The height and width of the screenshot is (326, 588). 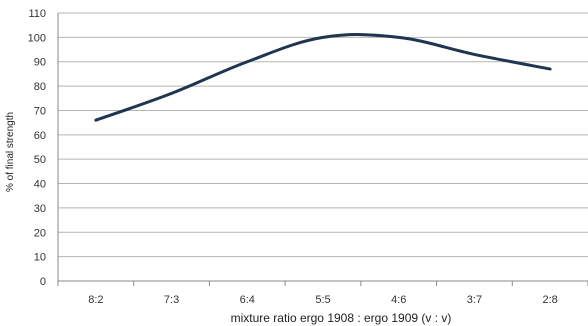 I want to click on y-tick-label: 70, so click(x=40, y=111).